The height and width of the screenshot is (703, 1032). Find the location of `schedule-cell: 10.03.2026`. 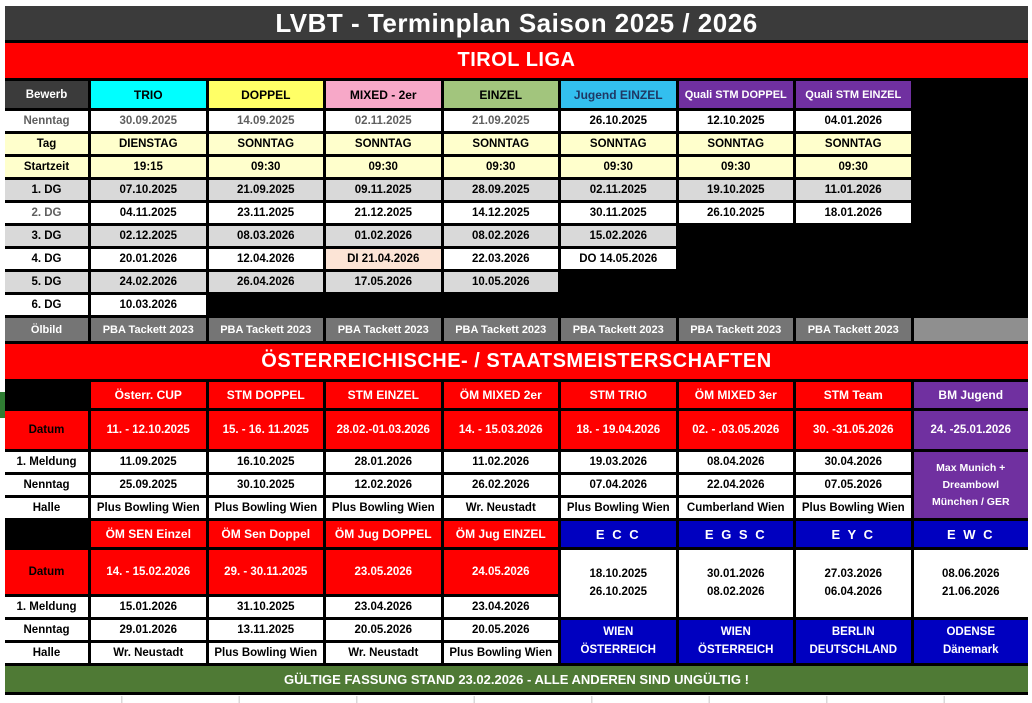

schedule-cell: 10.03.2026 is located at coordinates (148, 305).